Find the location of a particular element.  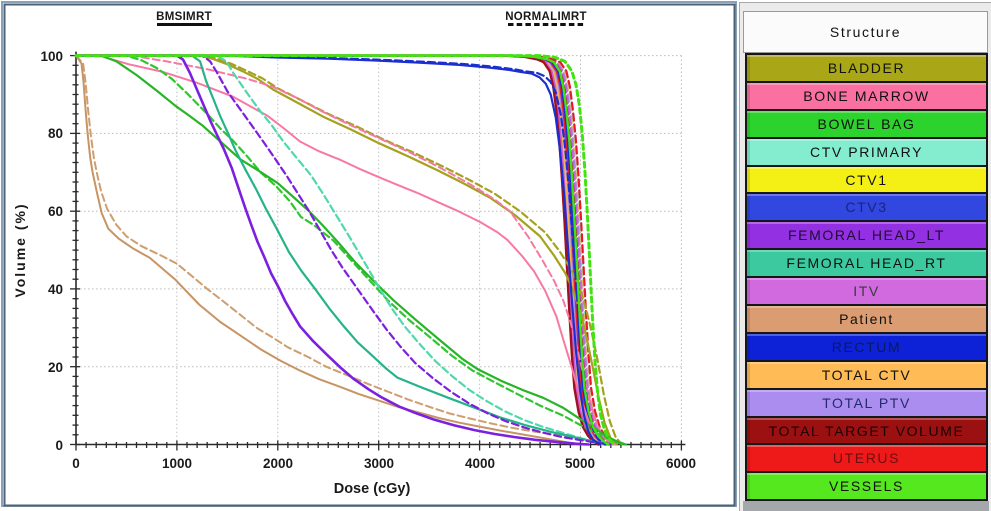

svg-text: 100 is located at coordinates (51, 56).